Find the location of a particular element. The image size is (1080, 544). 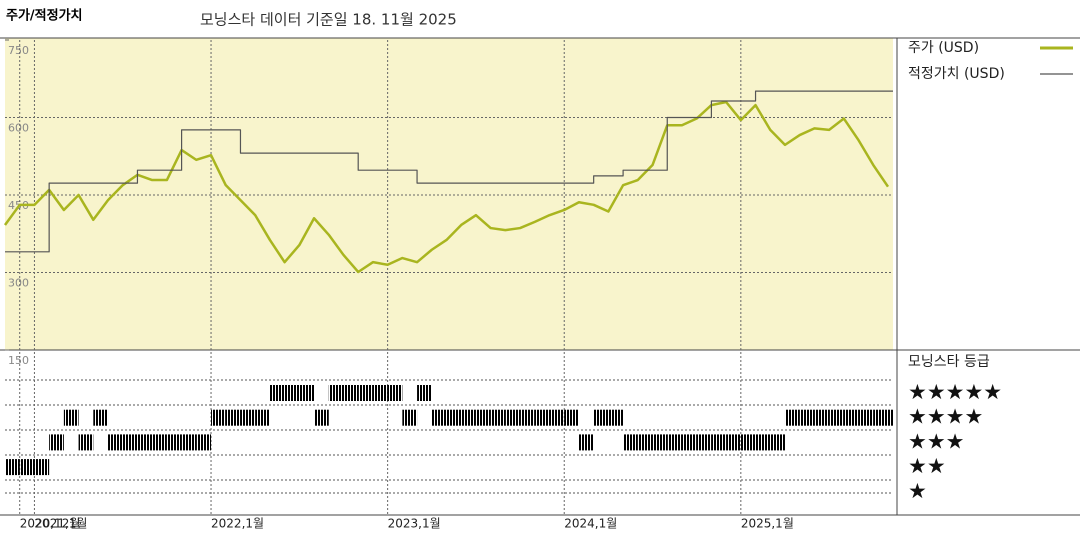

rating-label: ★★★ is located at coordinates (936, 441).